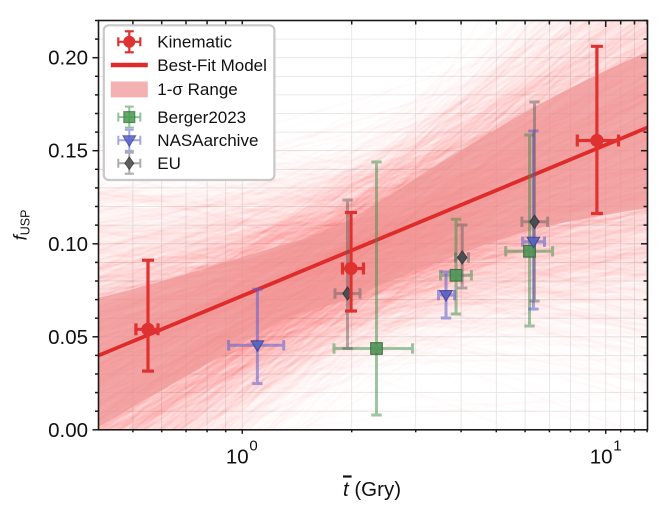 This screenshot has width=668, height=521. Describe the element at coordinates (21, 225) in the screenshot. I see `svg-text: fUSP` at that location.